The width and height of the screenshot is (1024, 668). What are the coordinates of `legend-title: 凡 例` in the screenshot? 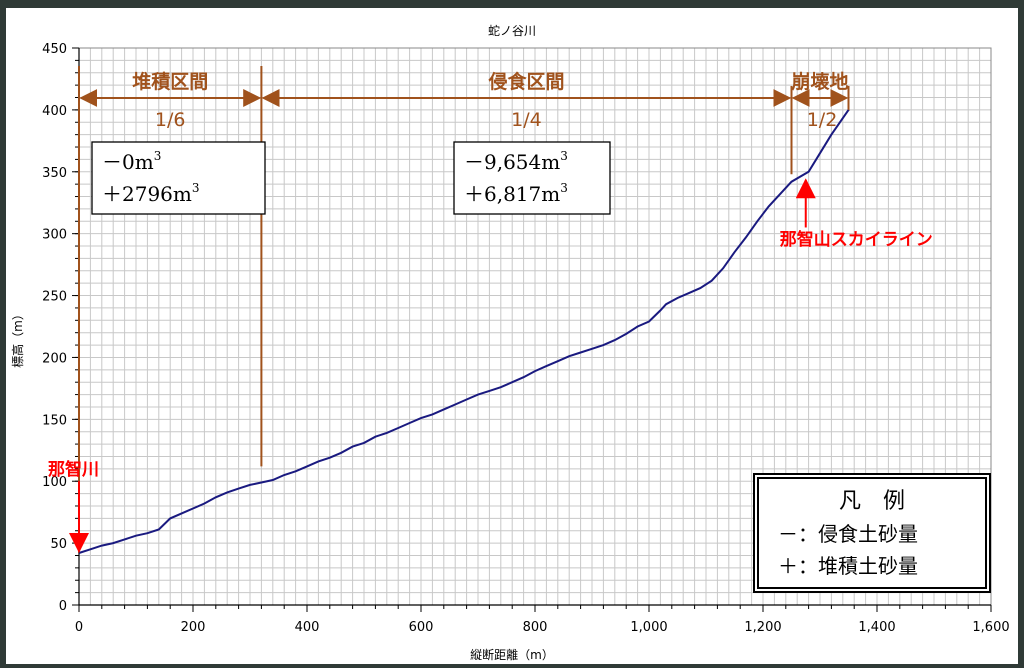 It's located at (872, 501).